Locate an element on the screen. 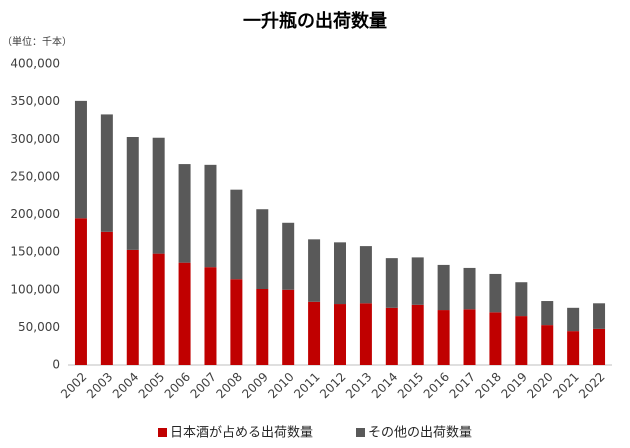 This screenshot has width=630, height=448. y-tick-label: 350,000 is located at coordinates (35, 101).